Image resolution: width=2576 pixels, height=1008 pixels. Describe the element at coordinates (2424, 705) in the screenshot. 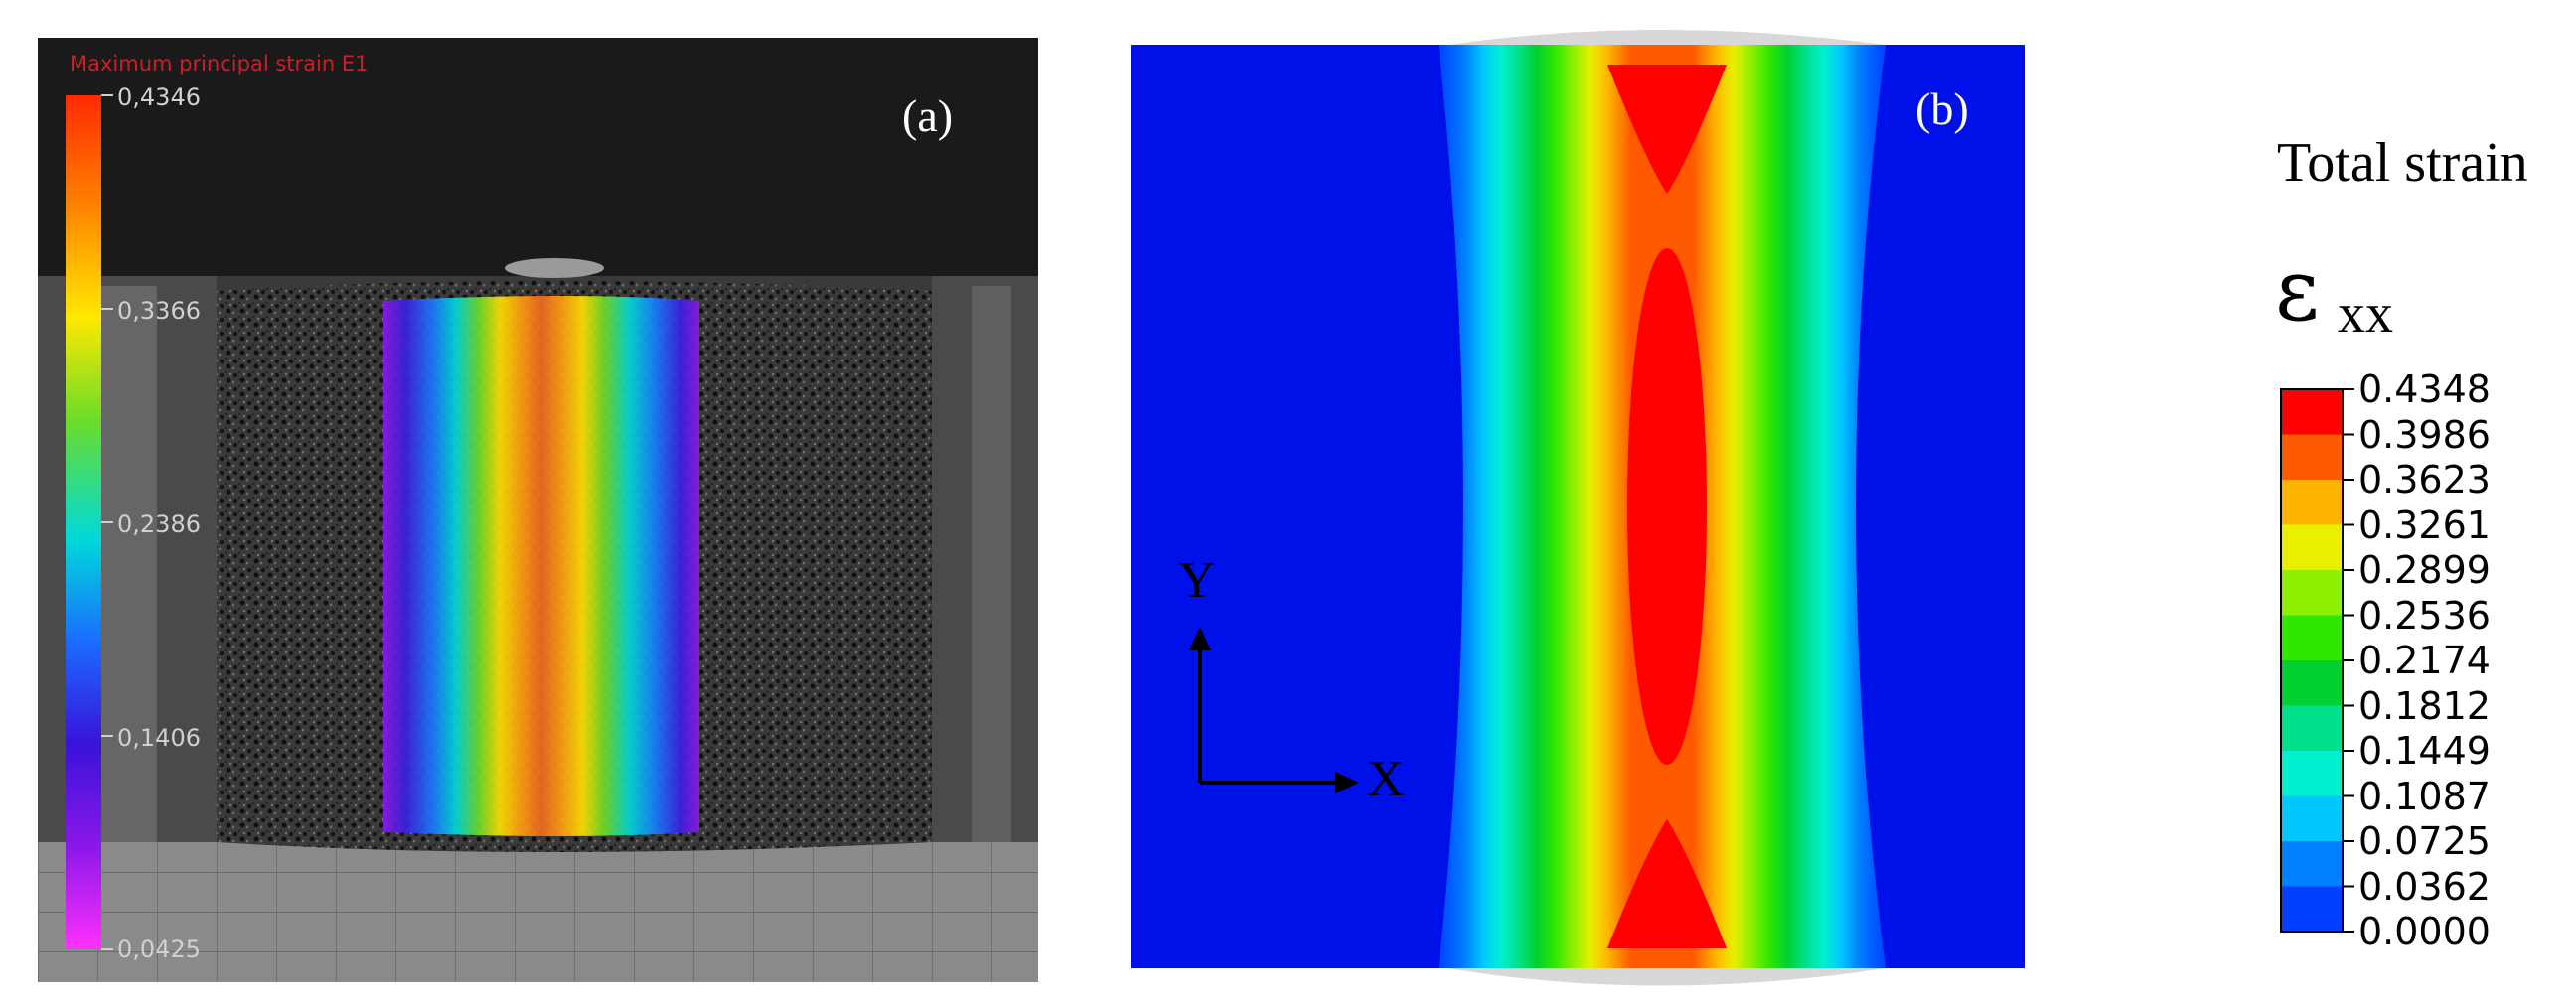

I see `legend-tick-label: 0.1812` at that location.